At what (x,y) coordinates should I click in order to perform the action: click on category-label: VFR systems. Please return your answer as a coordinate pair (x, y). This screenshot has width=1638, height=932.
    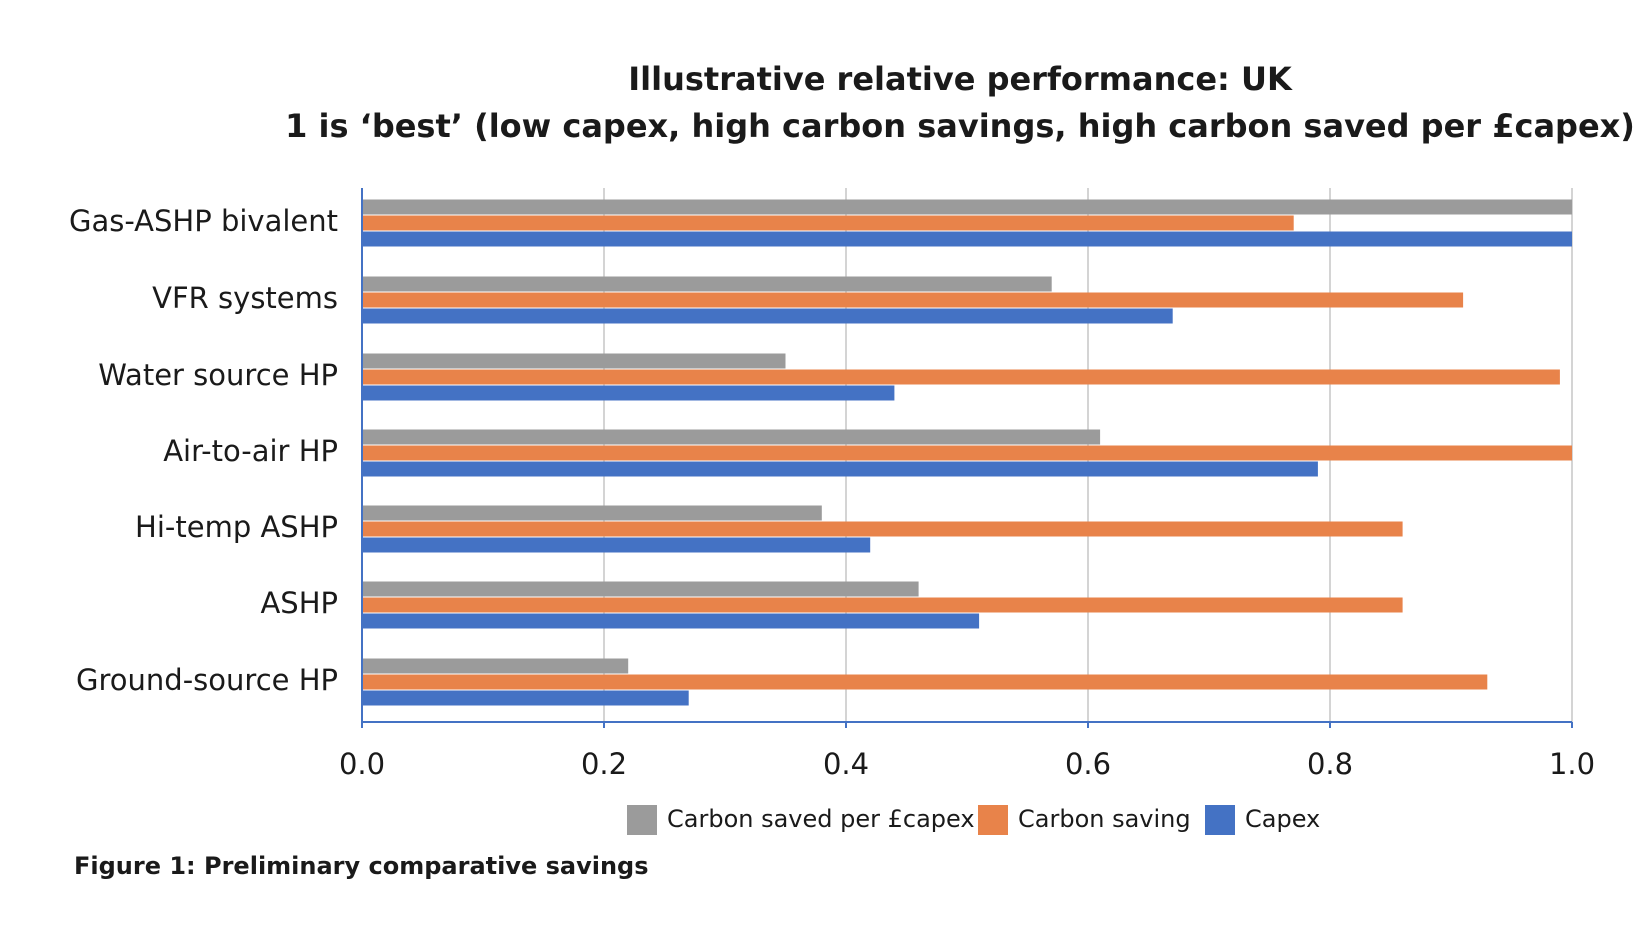
    Looking at the image, I should click on (245, 298).